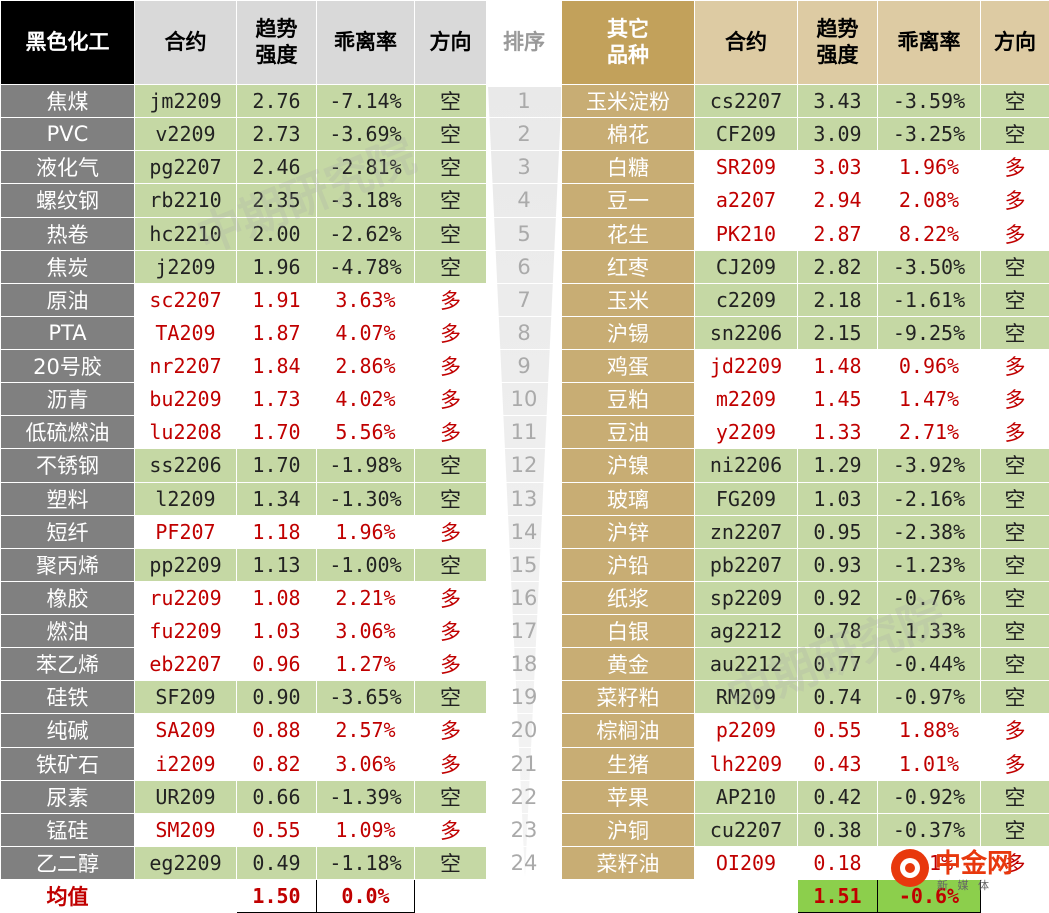  Describe the element at coordinates (746, 598) in the screenshot. I see `right-contract-code: sp2209` at that location.